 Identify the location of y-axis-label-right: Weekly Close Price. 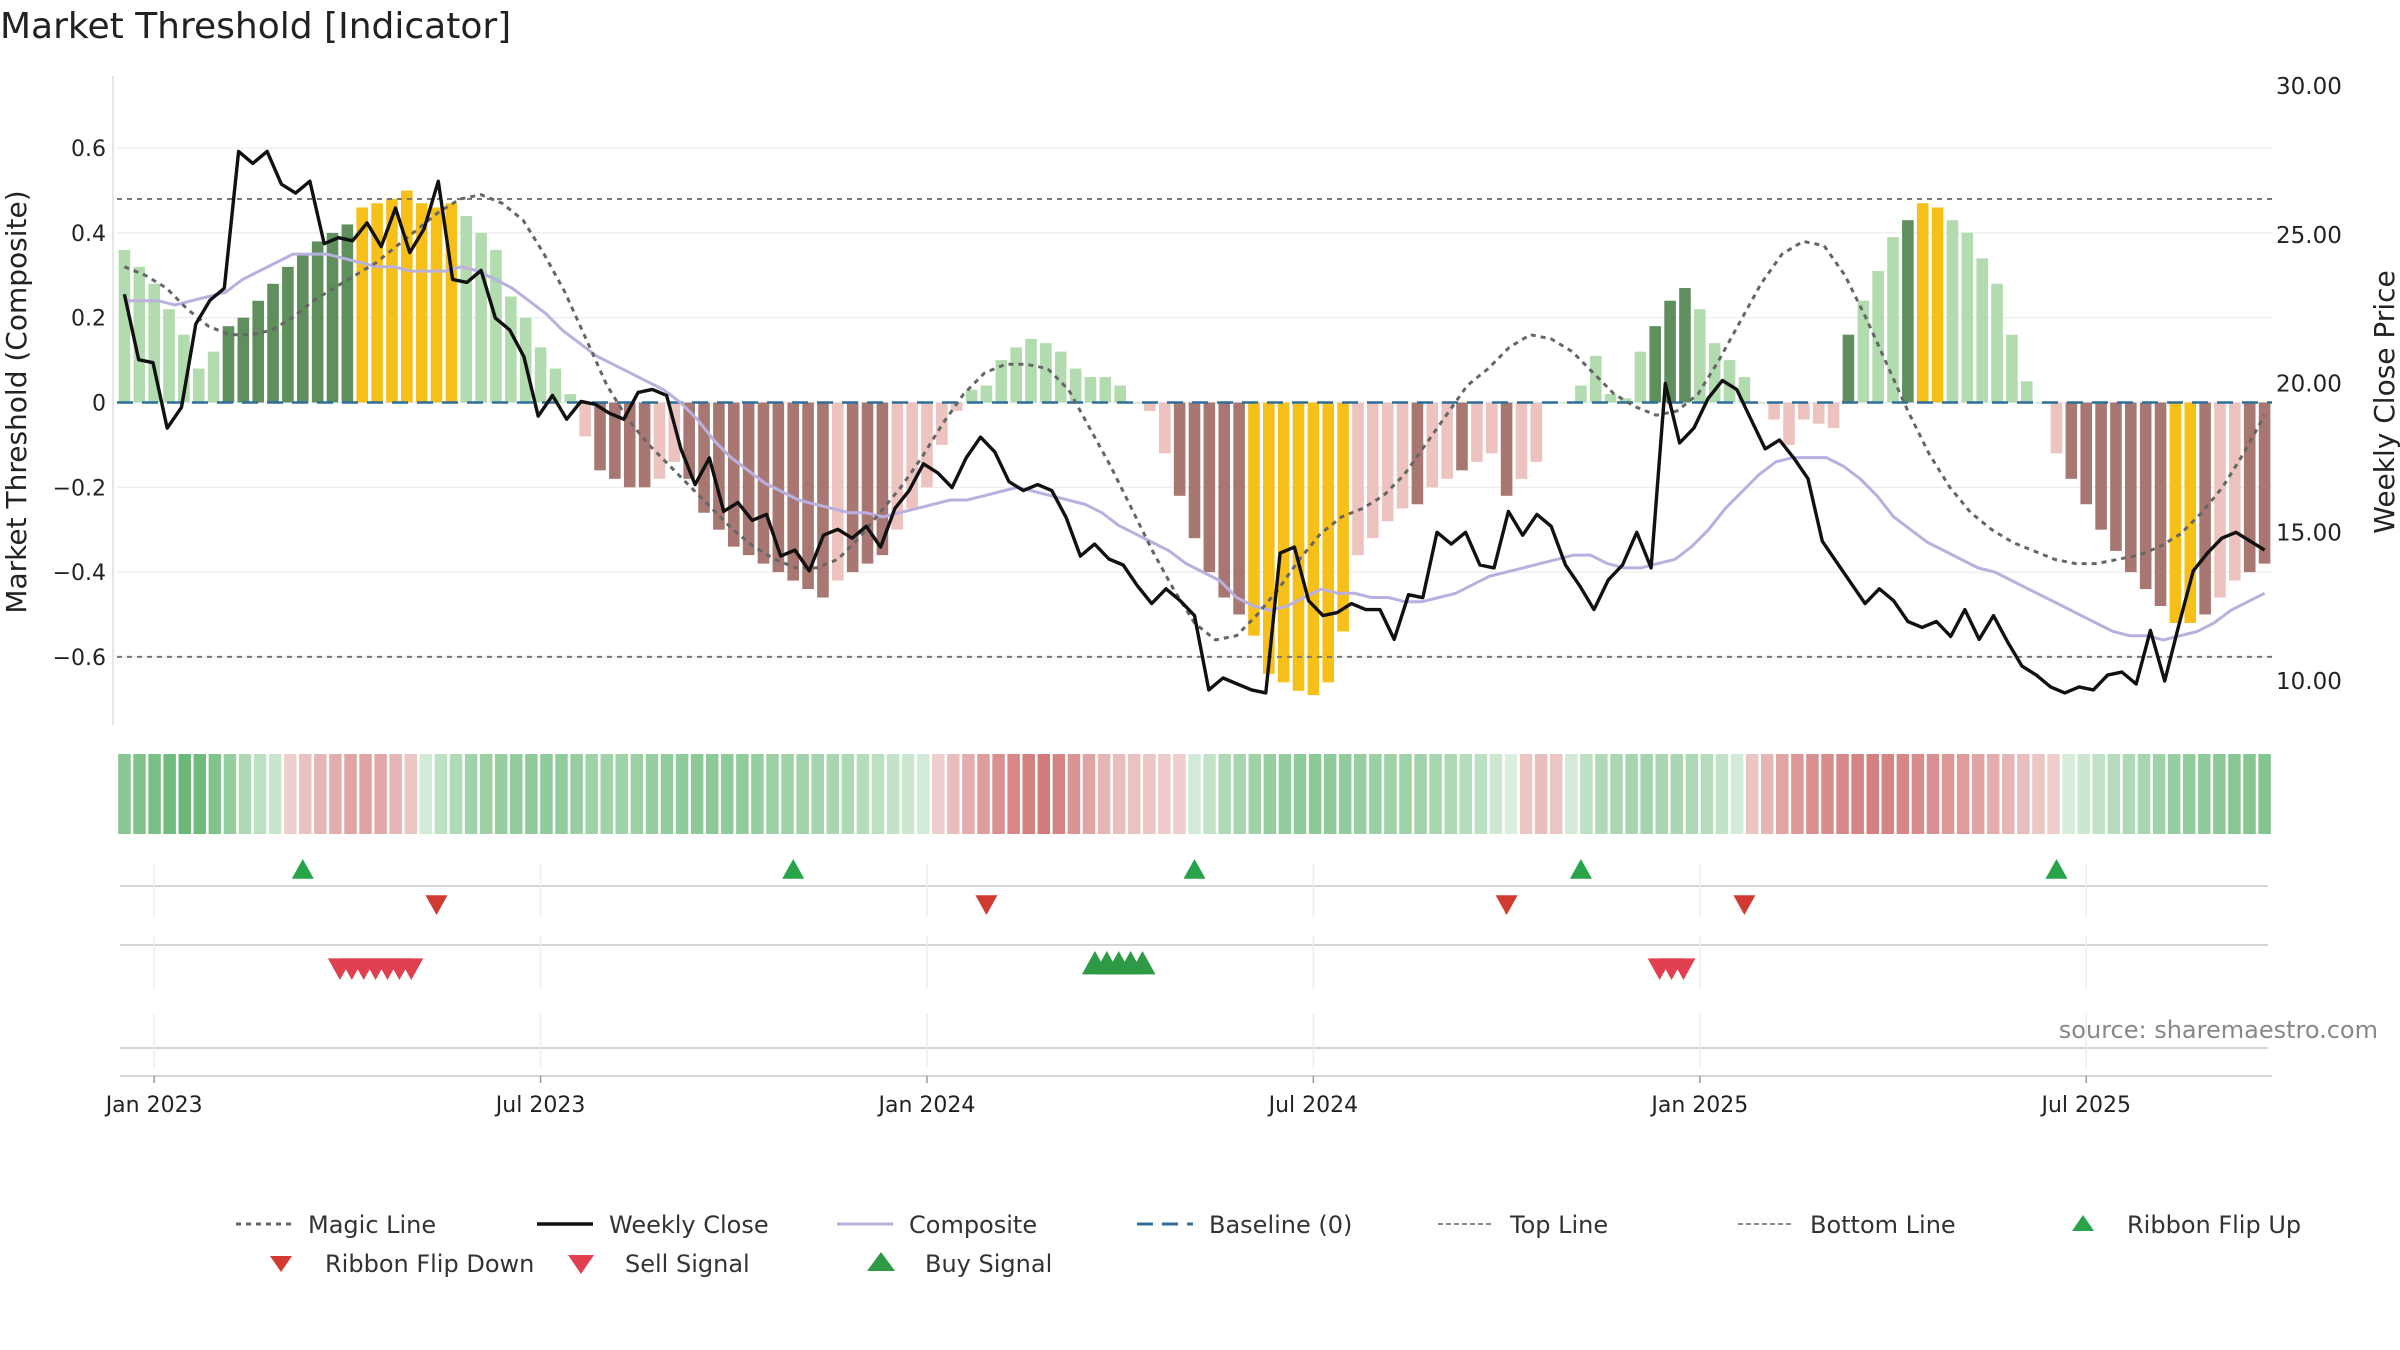
(2384, 401).